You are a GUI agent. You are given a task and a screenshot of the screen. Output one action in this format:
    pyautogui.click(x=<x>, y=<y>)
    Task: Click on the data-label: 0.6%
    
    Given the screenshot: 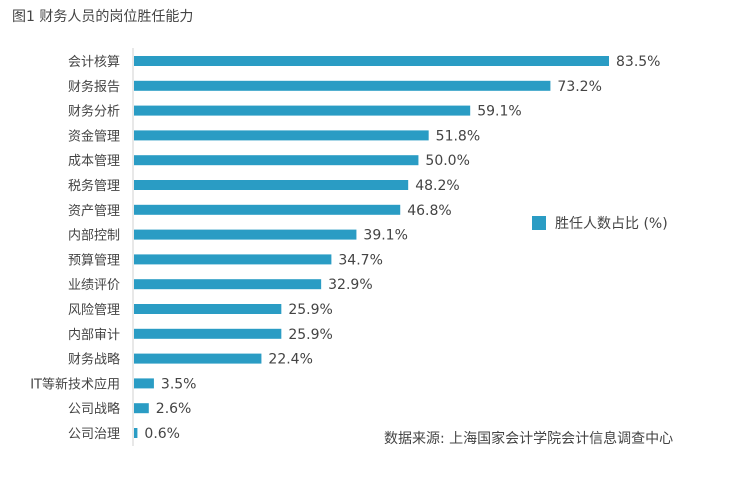 What is the action you would take?
    pyautogui.click(x=162, y=434)
    